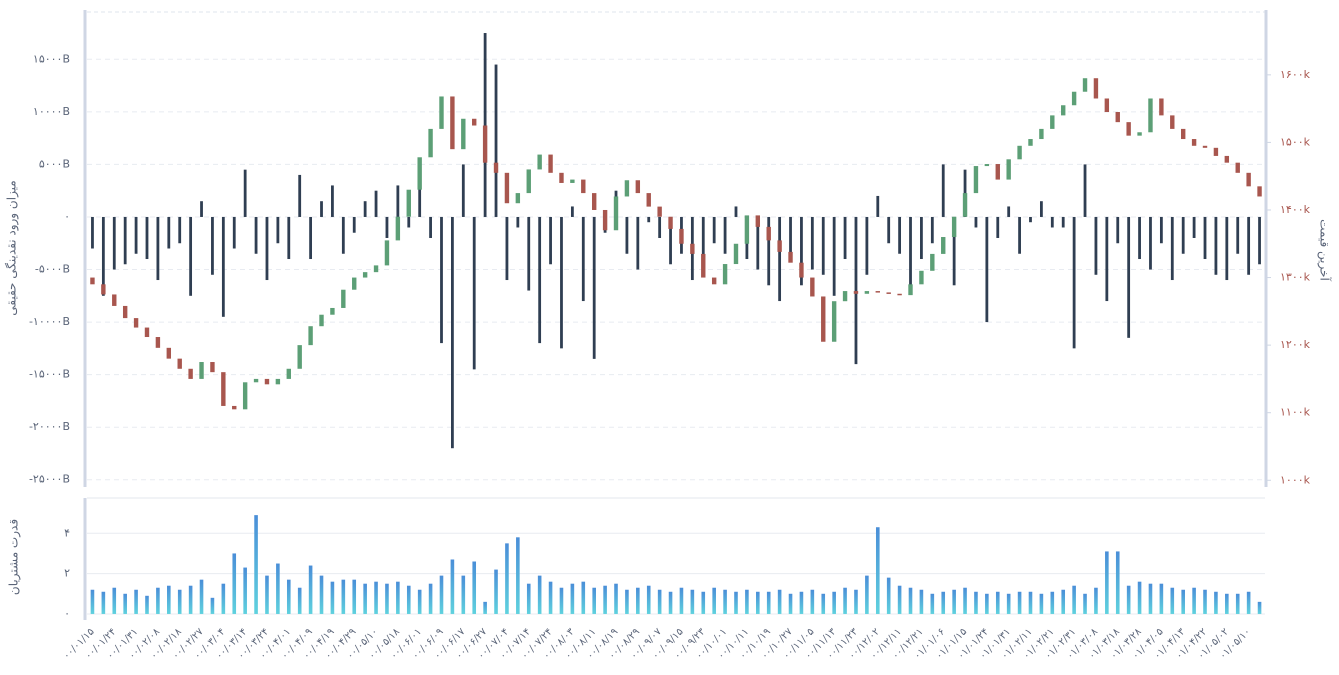 Image resolution: width=1339 pixels, height=675 pixels. I want to click on y-axis-label: قدرت مشتریان, so click(14, 557).